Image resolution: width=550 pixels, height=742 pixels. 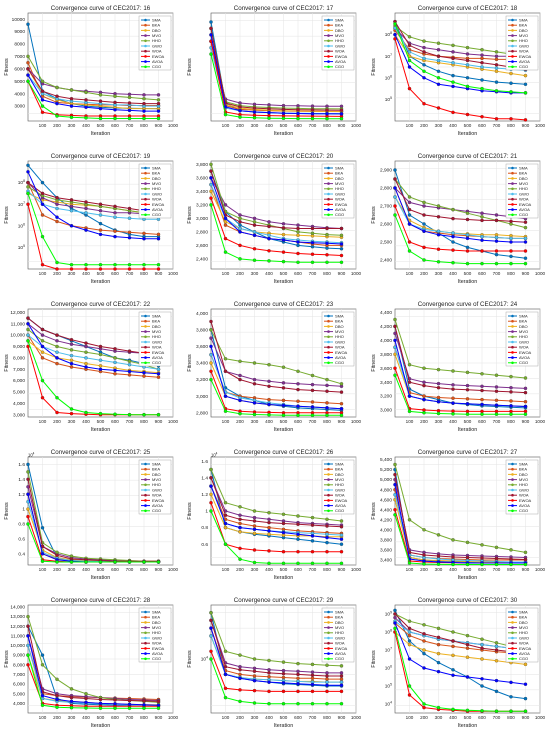 What do you see at coordinates (386, 520) in the screenshot?
I see `y-tick-label: 4,200` at bounding box center [386, 520].